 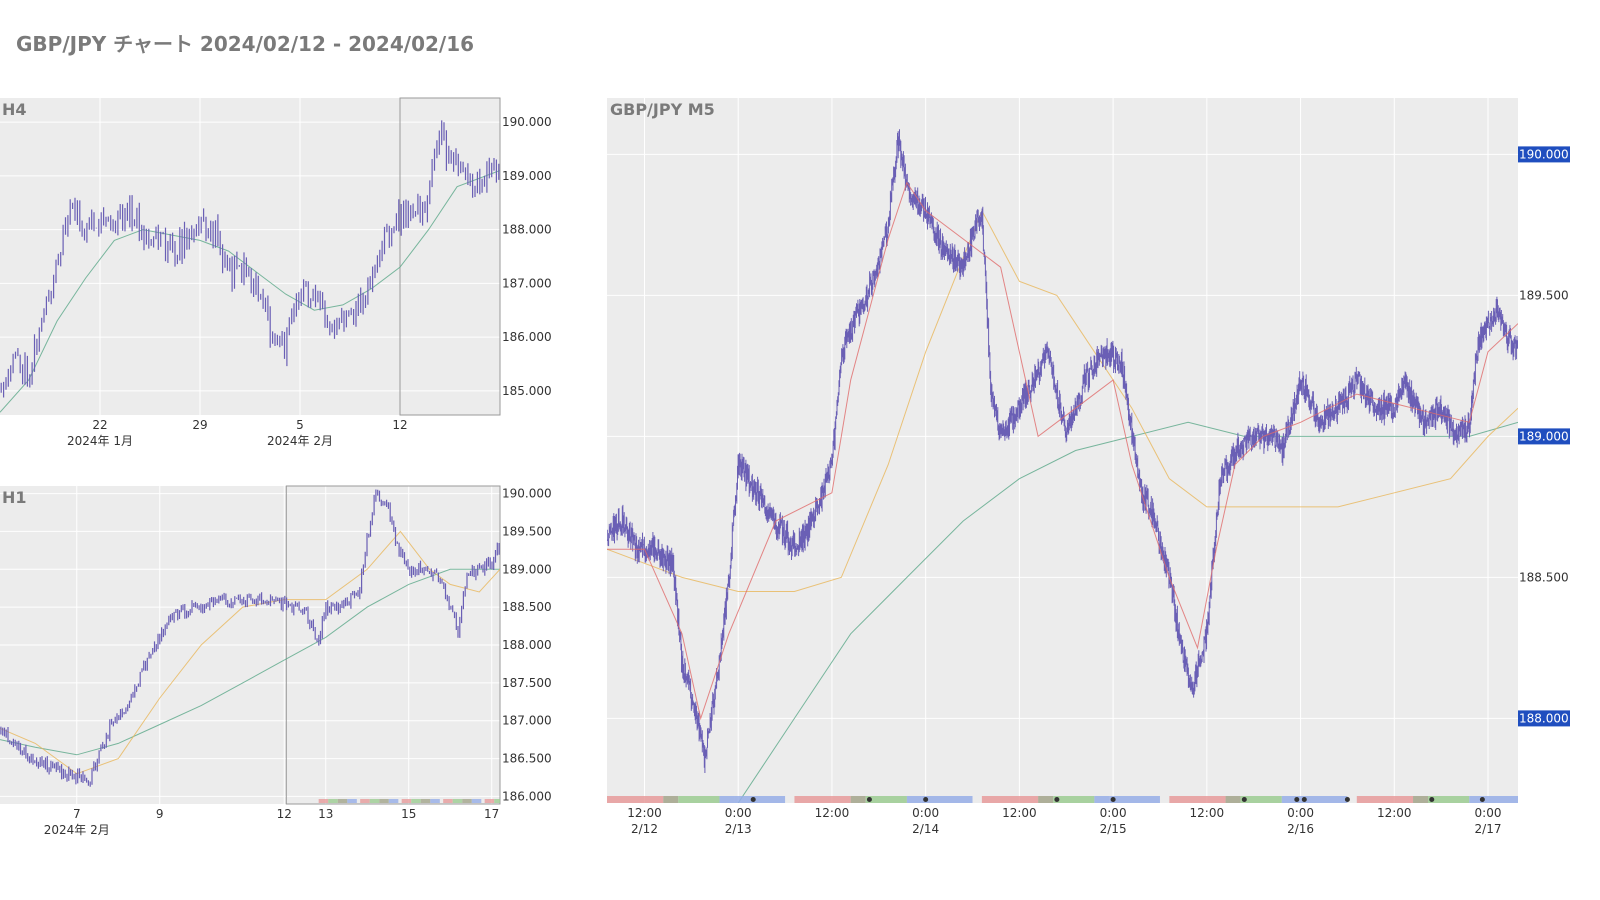 What do you see at coordinates (644, 829) in the screenshot?
I see `m5-x-tick-sublabel: 2/12` at bounding box center [644, 829].